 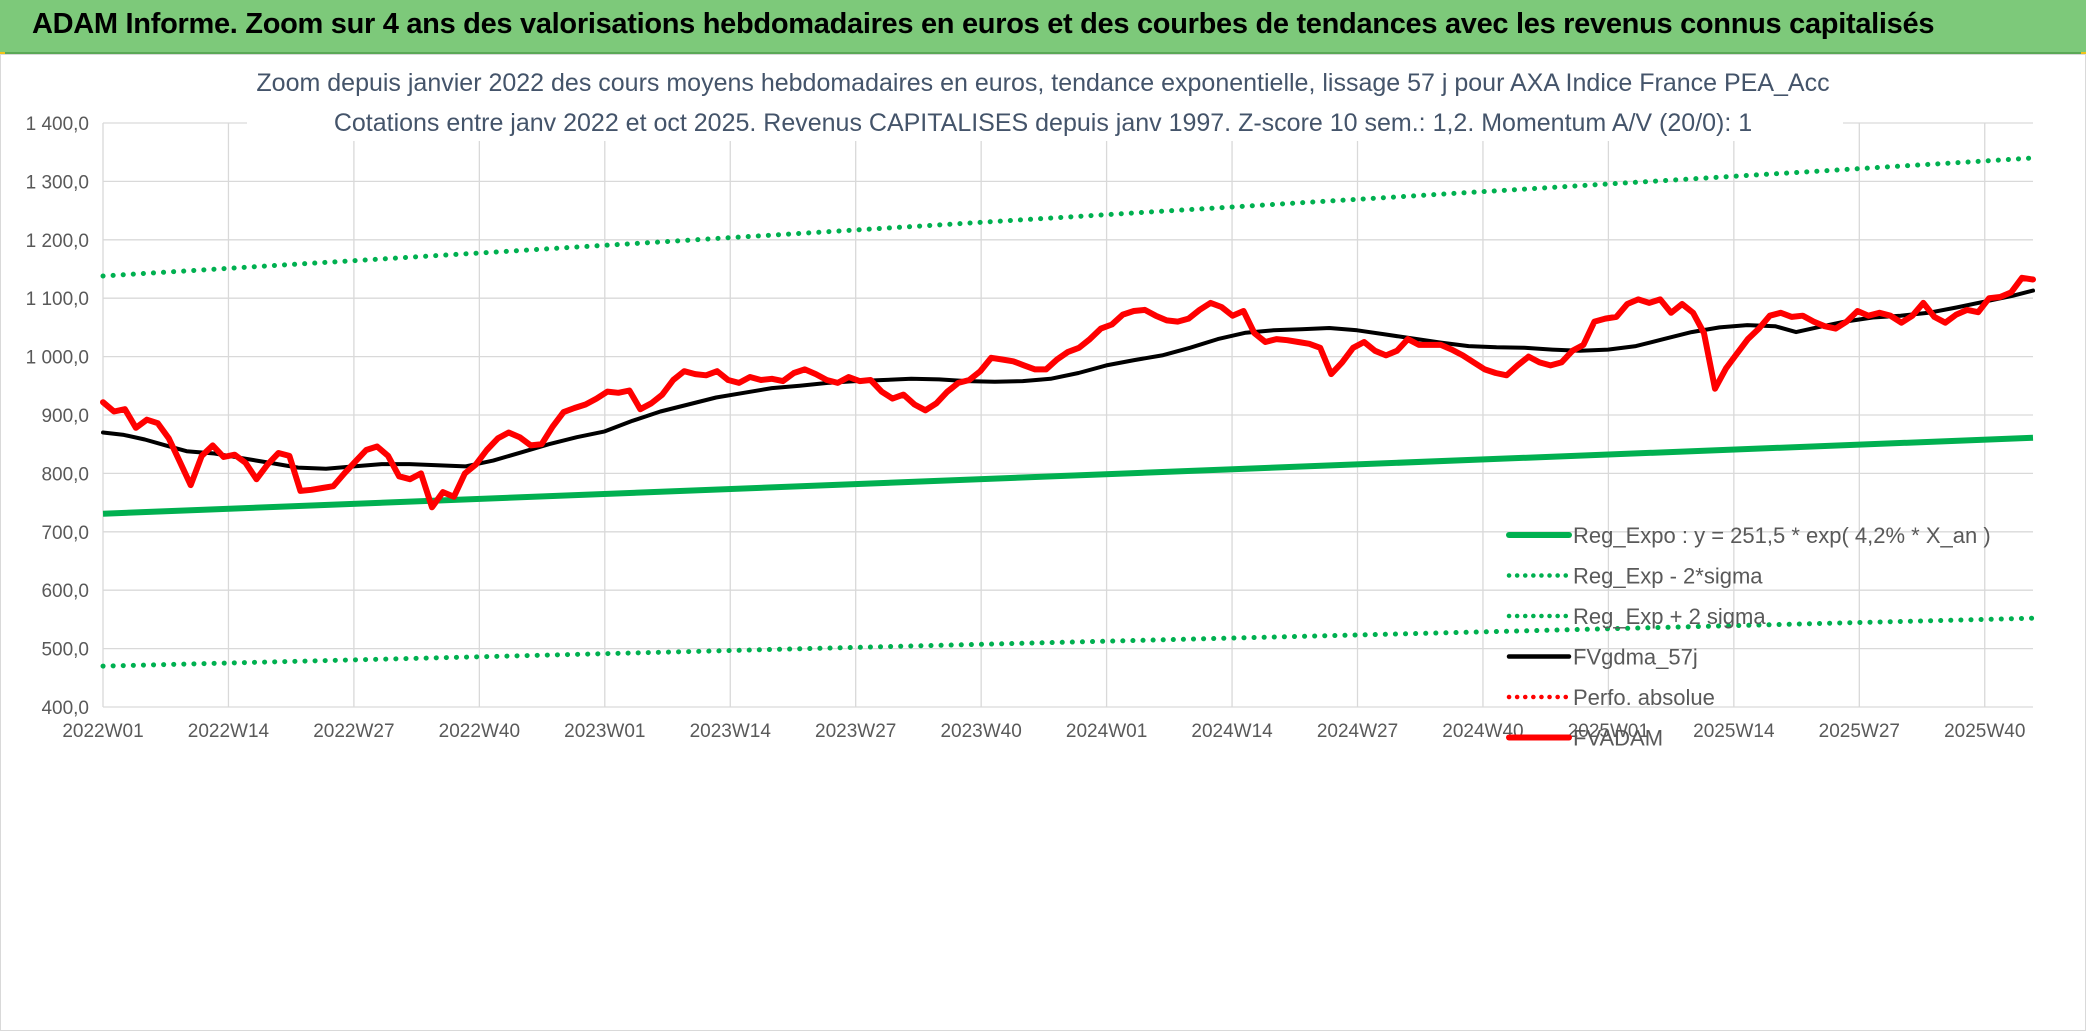 I want to click on x-tick-label: 2025W27, so click(x=1859, y=731).